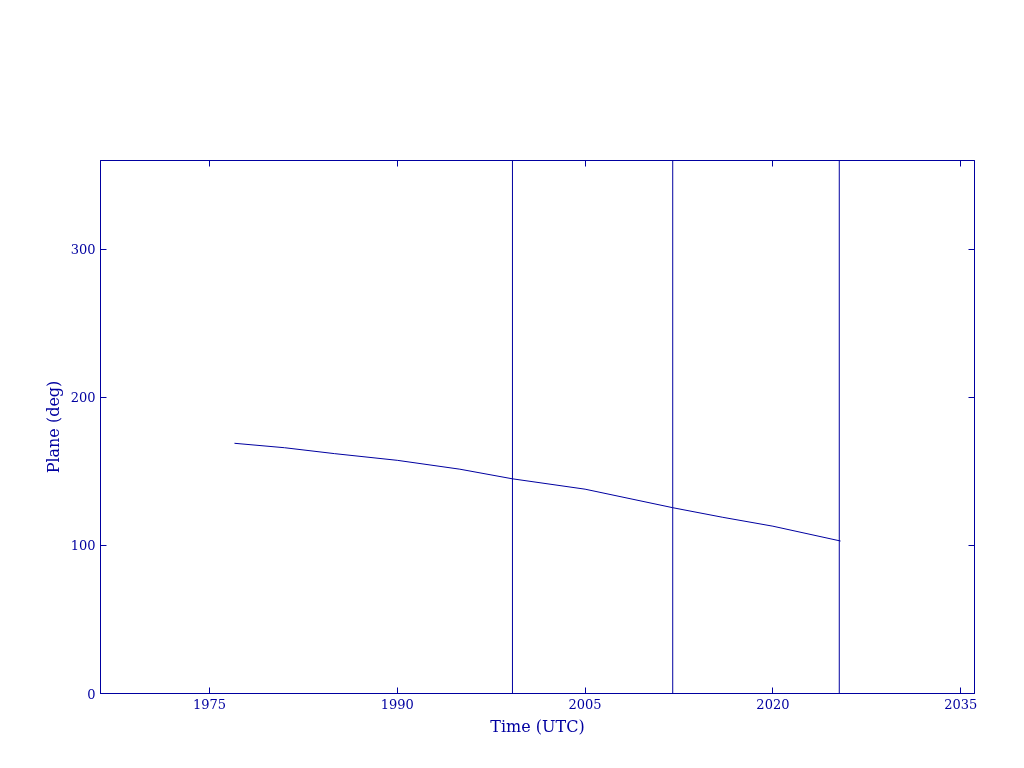 This screenshot has width=1024, height=768. What do you see at coordinates (397, 704) in the screenshot?
I see `x-tick-label: 1990` at bounding box center [397, 704].